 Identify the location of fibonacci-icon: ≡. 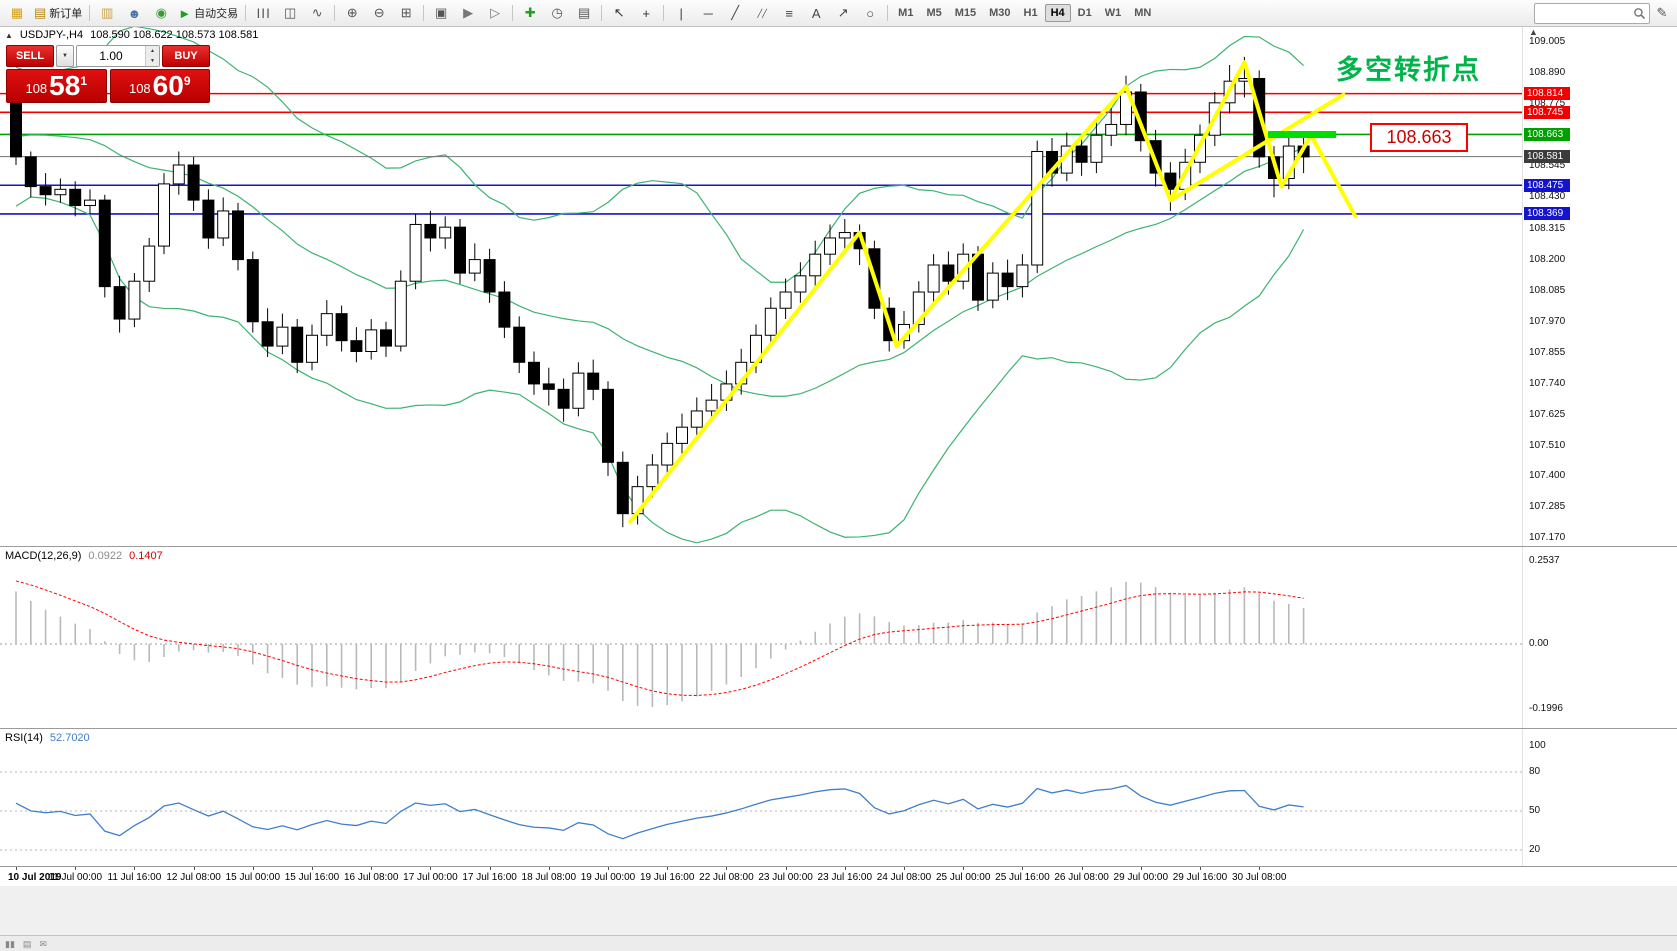
(789, 13).